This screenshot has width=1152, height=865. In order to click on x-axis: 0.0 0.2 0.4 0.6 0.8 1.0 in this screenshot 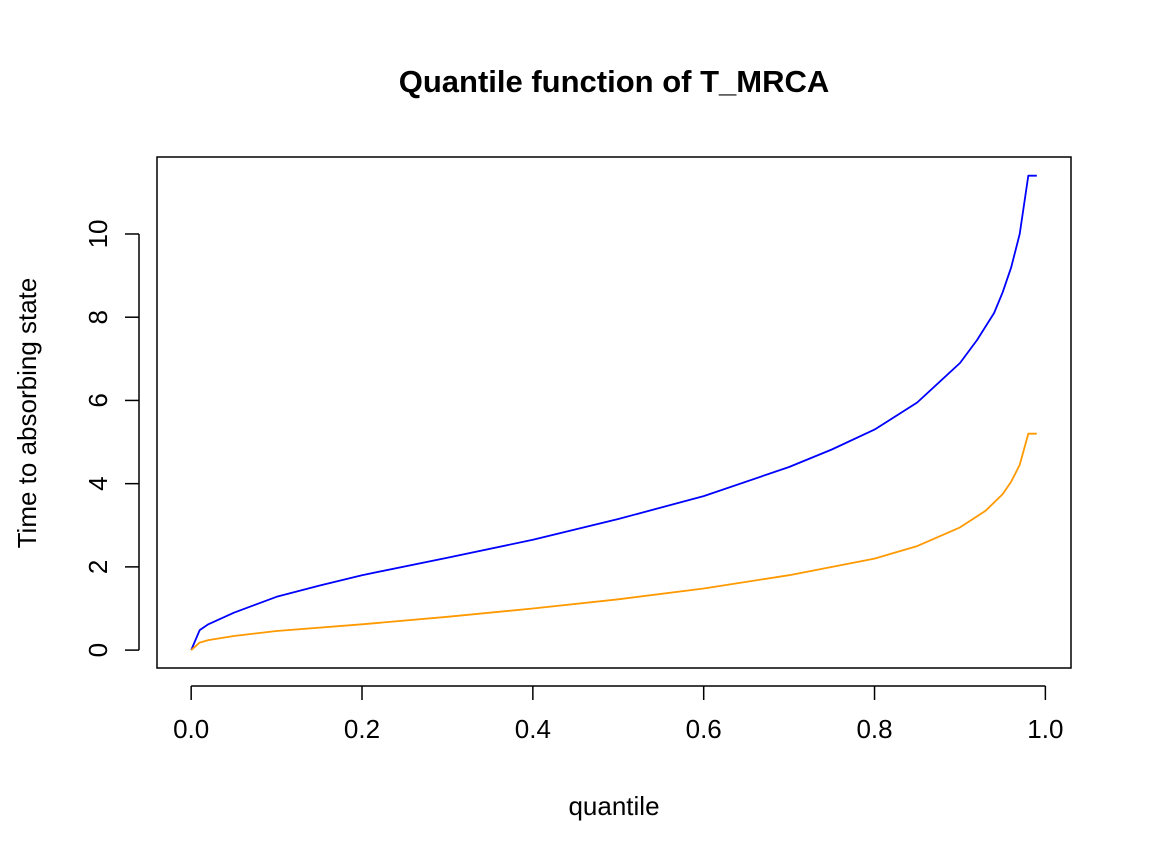, I will do `click(618, 714)`.